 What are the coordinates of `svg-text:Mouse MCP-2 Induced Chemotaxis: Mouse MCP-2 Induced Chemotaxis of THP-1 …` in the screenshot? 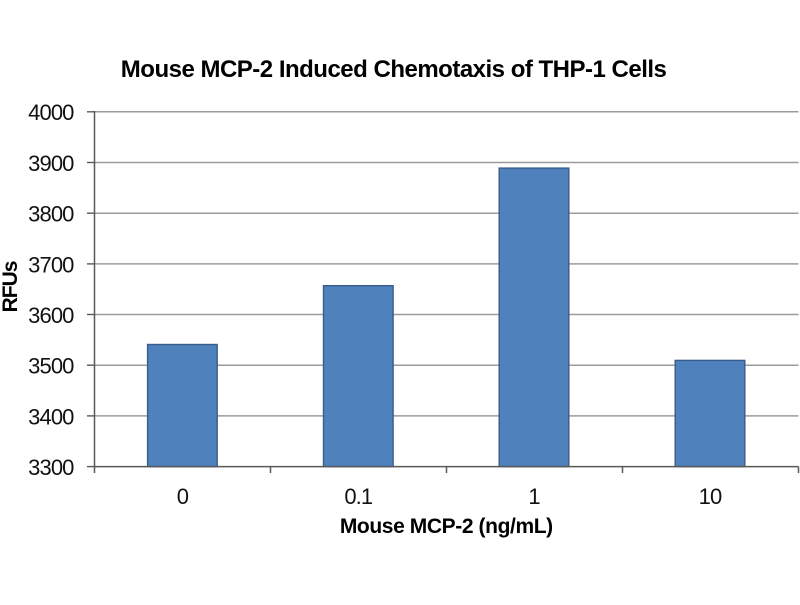 It's located at (394, 69).